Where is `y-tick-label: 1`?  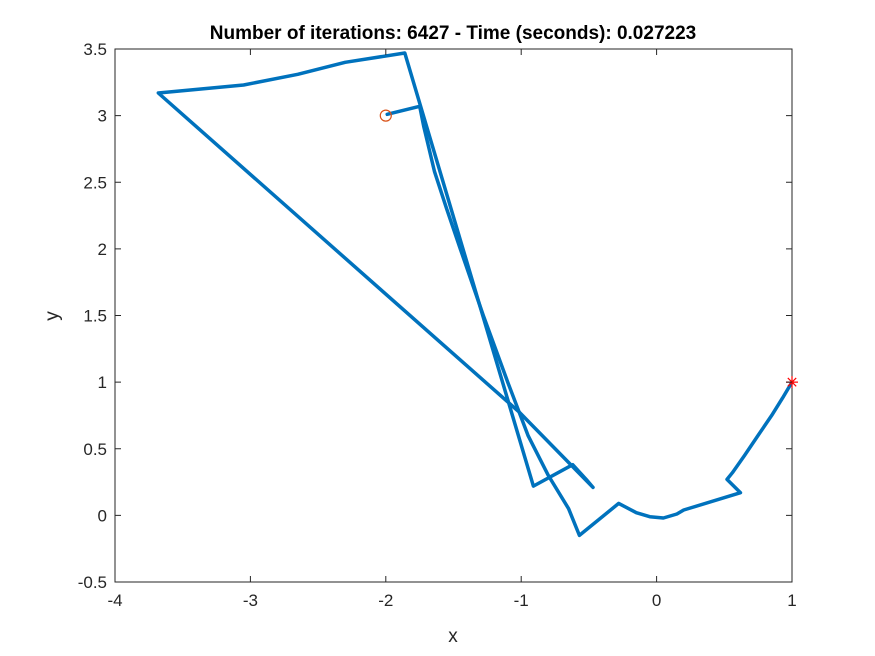
y-tick-label: 1 is located at coordinates (102, 382).